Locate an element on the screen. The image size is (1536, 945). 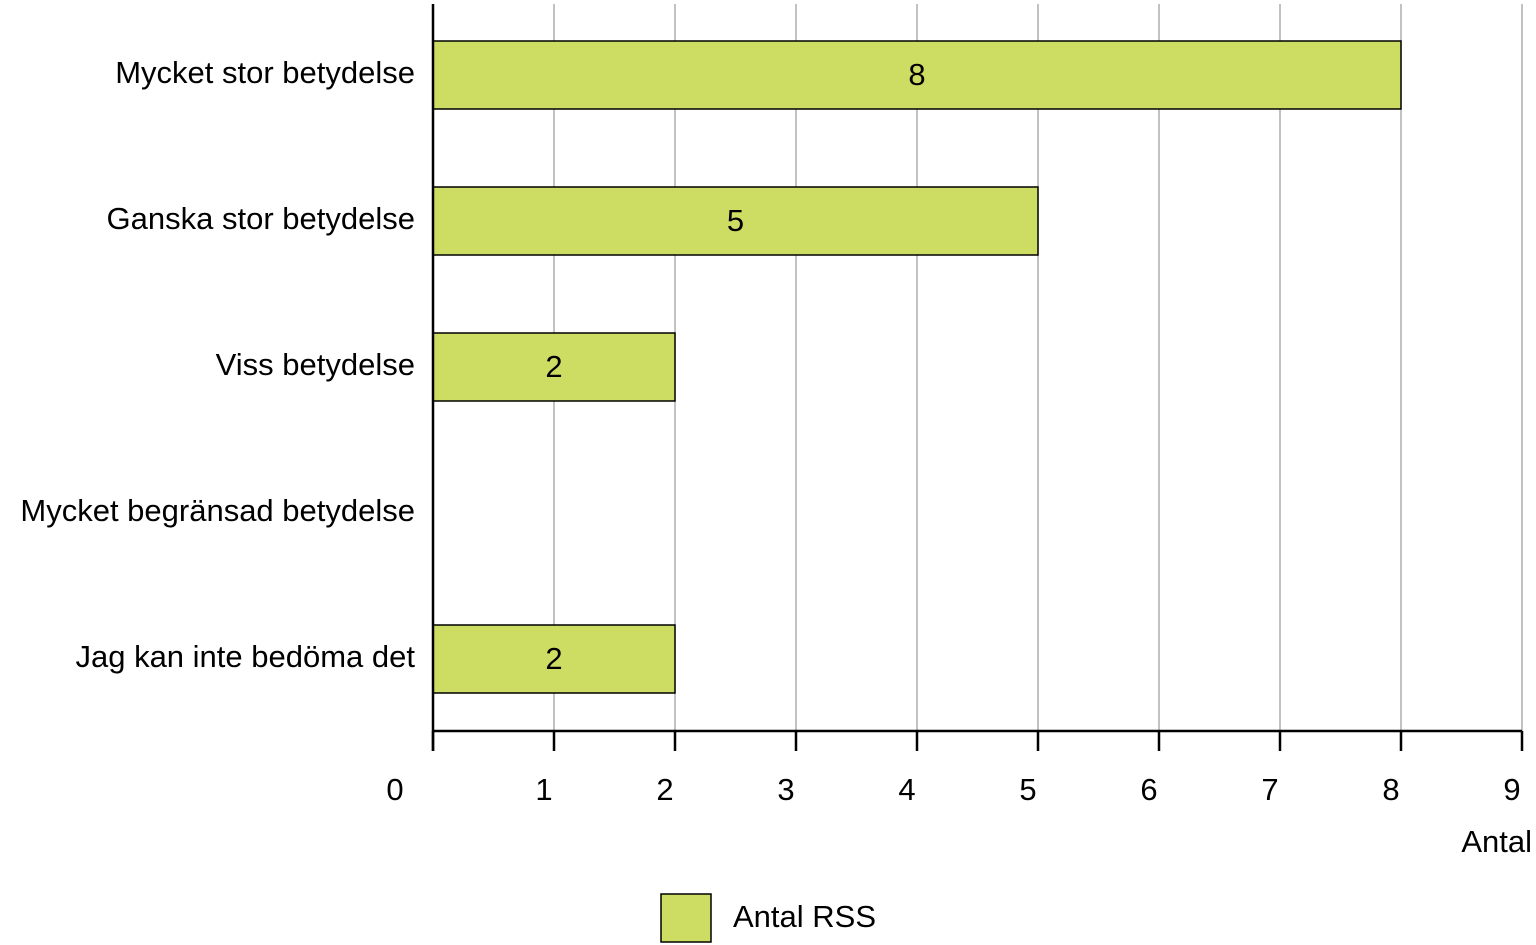
legend: Antal RSS is located at coordinates (768, 918).